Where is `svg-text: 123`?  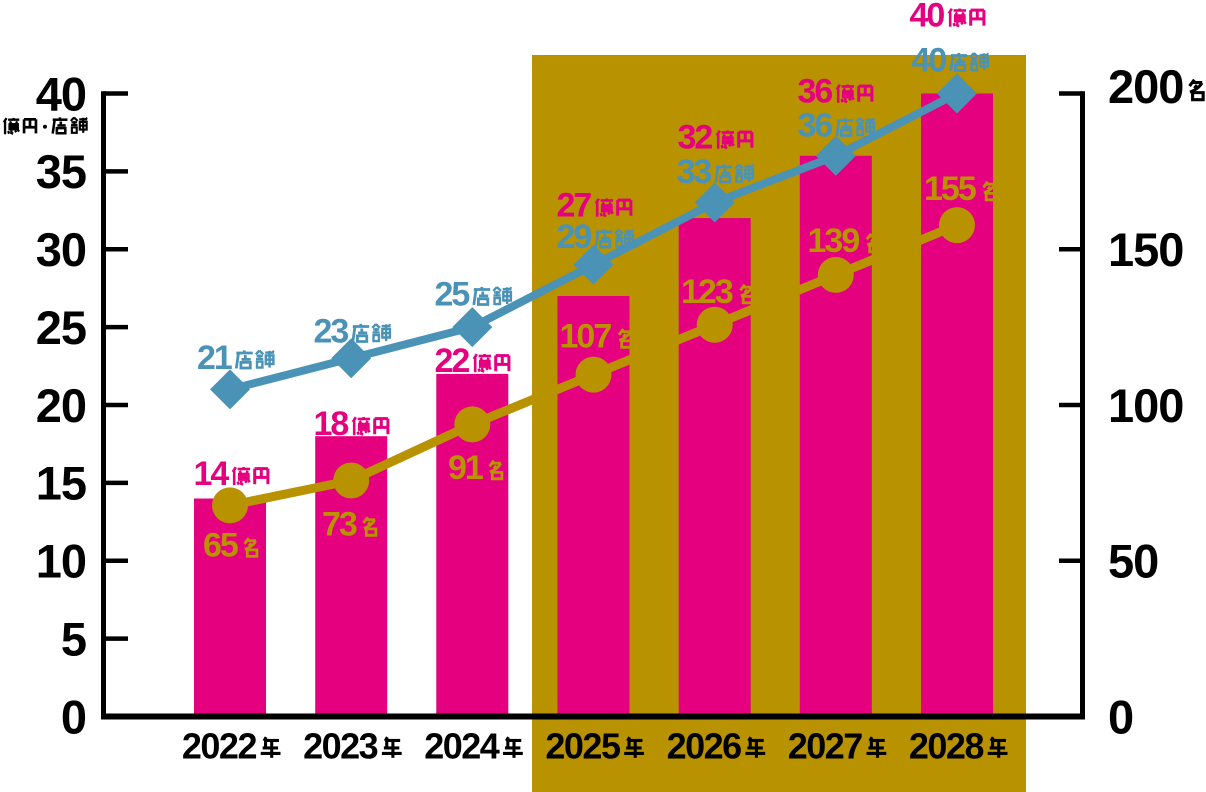
svg-text: 123 is located at coordinates (707, 292).